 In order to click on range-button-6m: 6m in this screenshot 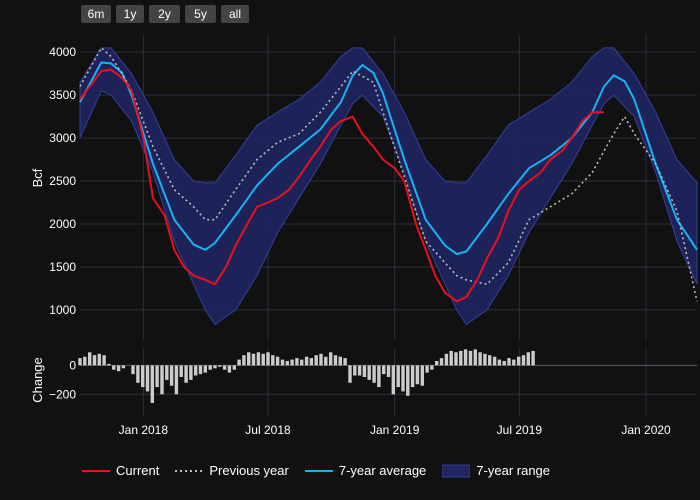, I will do `click(96, 14)`.